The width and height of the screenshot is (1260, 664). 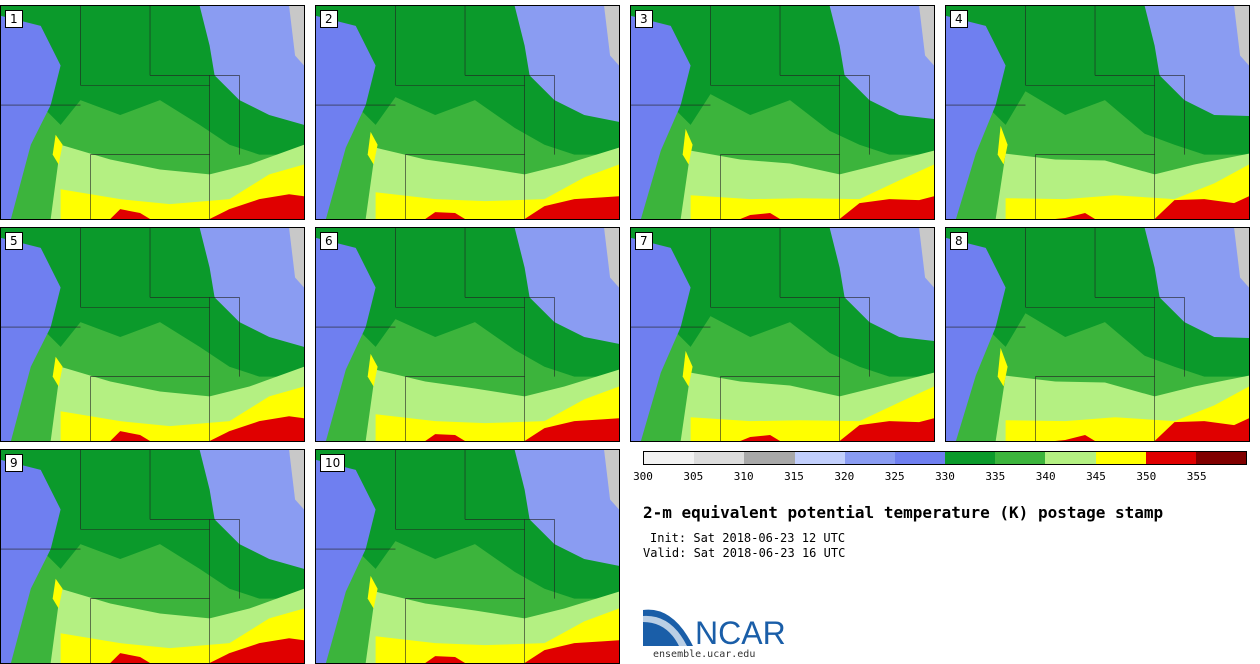 What do you see at coordinates (844, 476) in the screenshot?
I see `colorbar-tick-label: 320` at bounding box center [844, 476].